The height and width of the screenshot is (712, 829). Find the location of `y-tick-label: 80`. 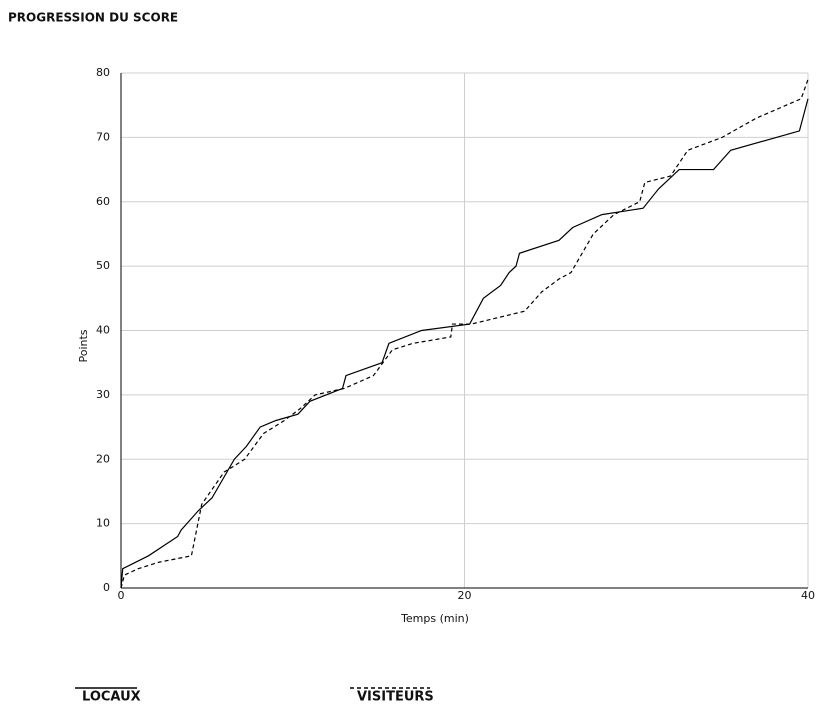

y-tick-label: 80 is located at coordinates (103, 72).